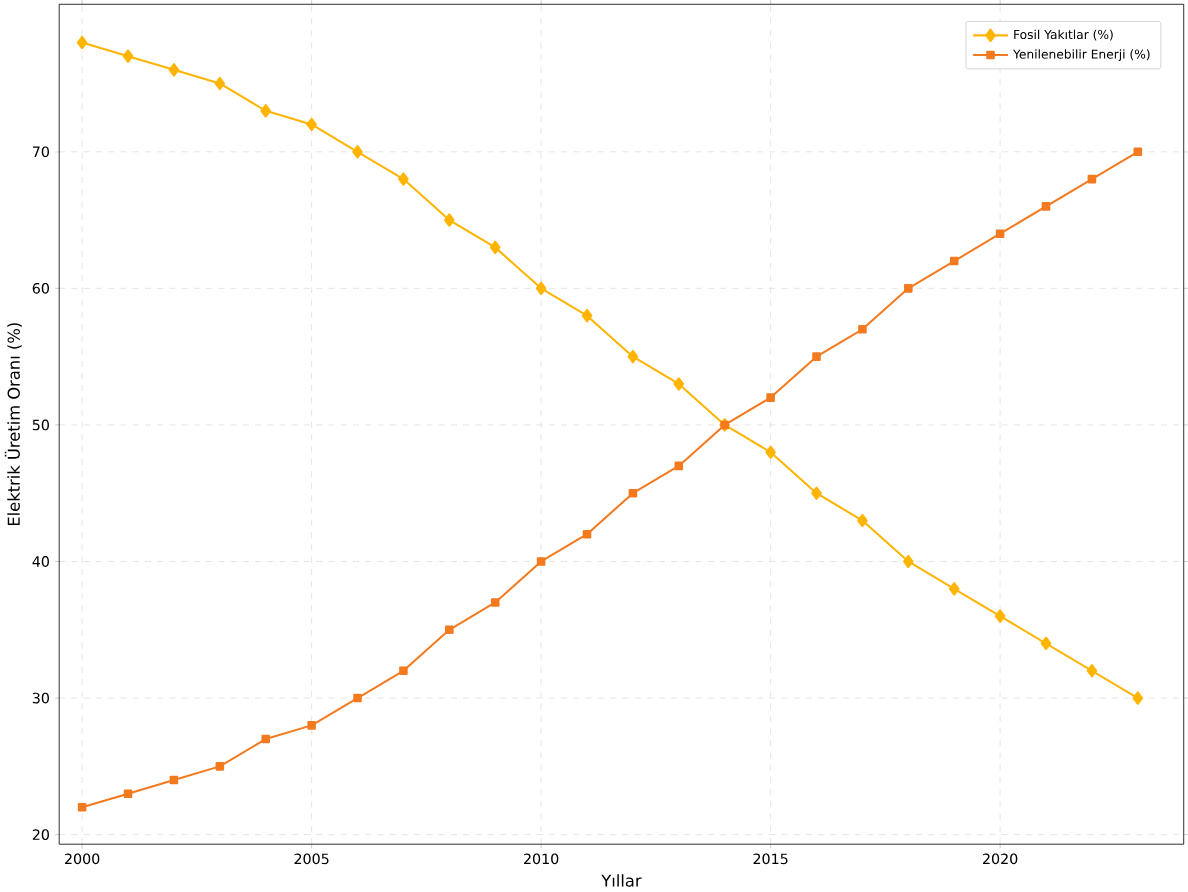 The image size is (1188, 892). I want to click on y-axis-title: Elektrik Üretim Oranı (%), so click(13, 424).